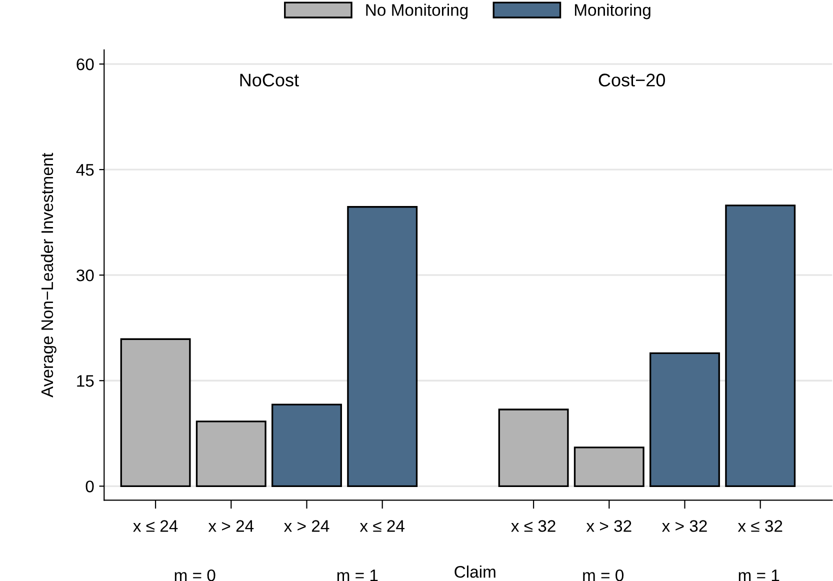 The image size is (833, 581). What do you see at coordinates (631, 80) in the screenshot?
I see `annotation: Cost−20` at bounding box center [631, 80].